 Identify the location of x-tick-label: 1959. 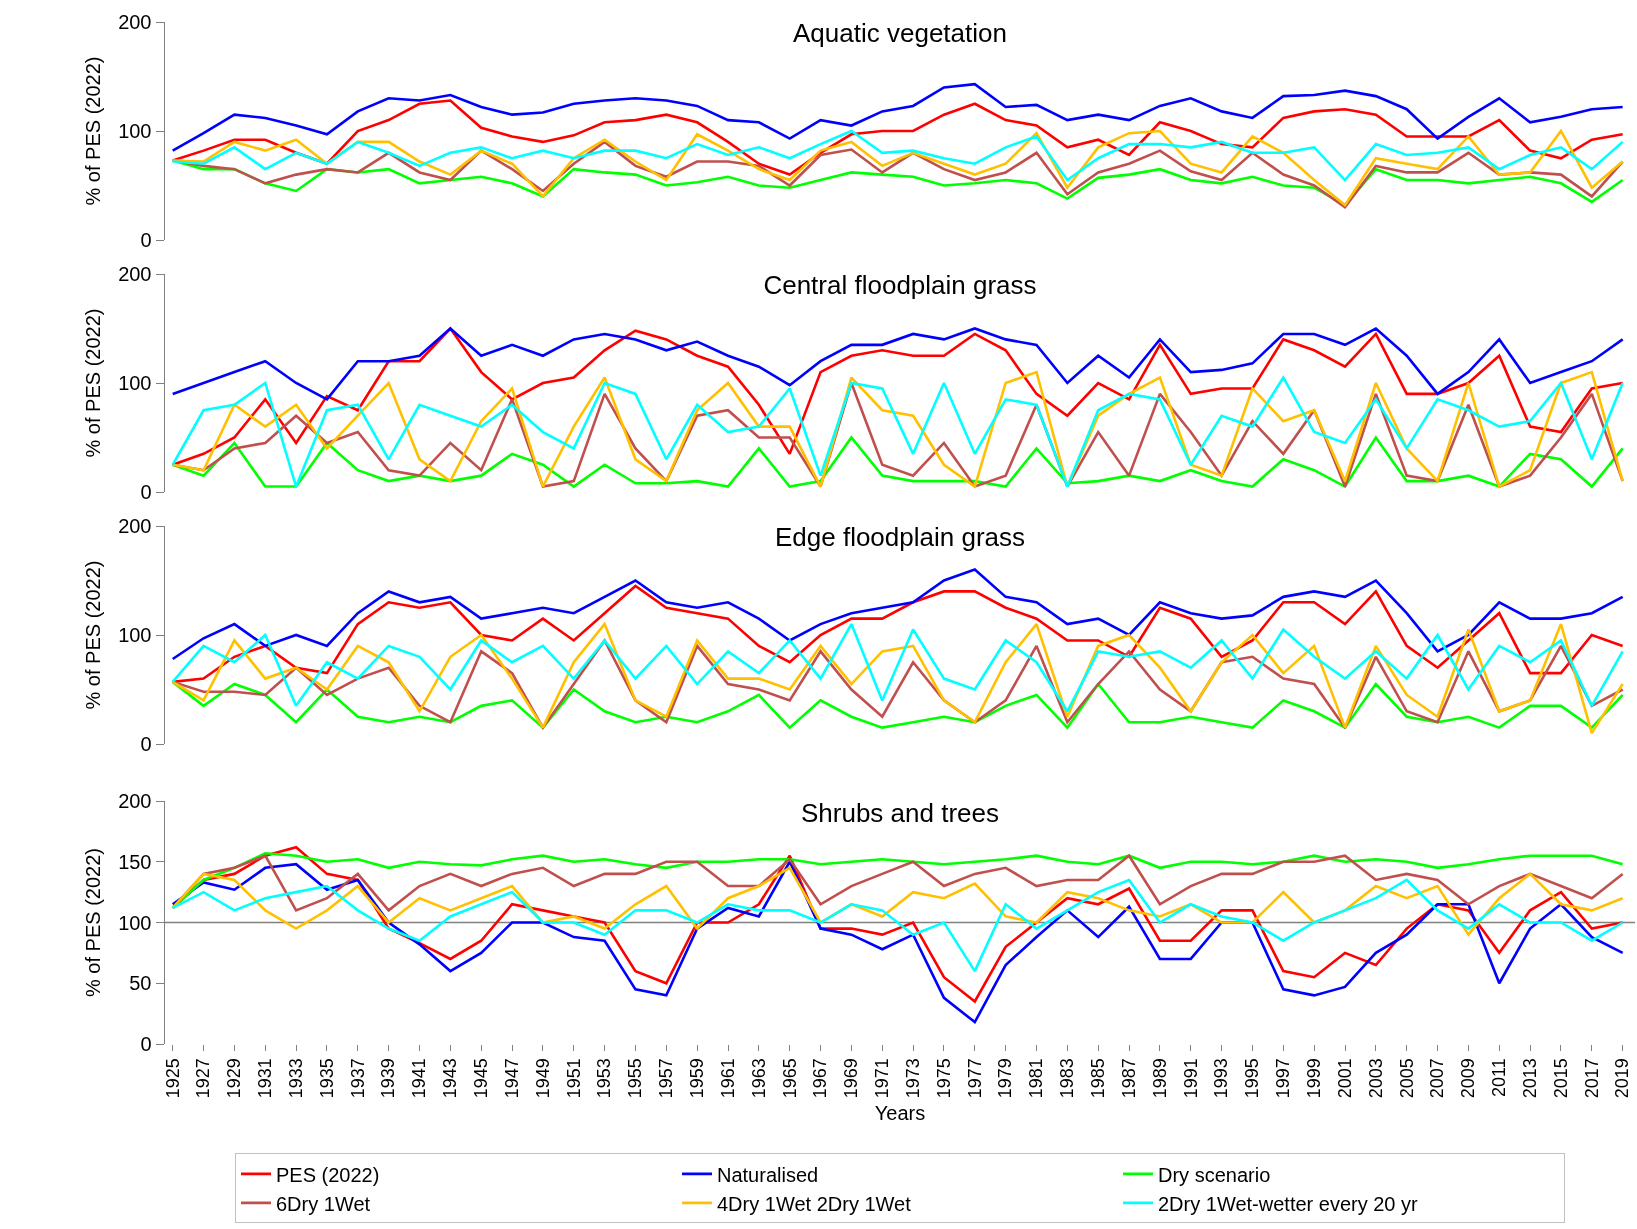
(697, 1078).